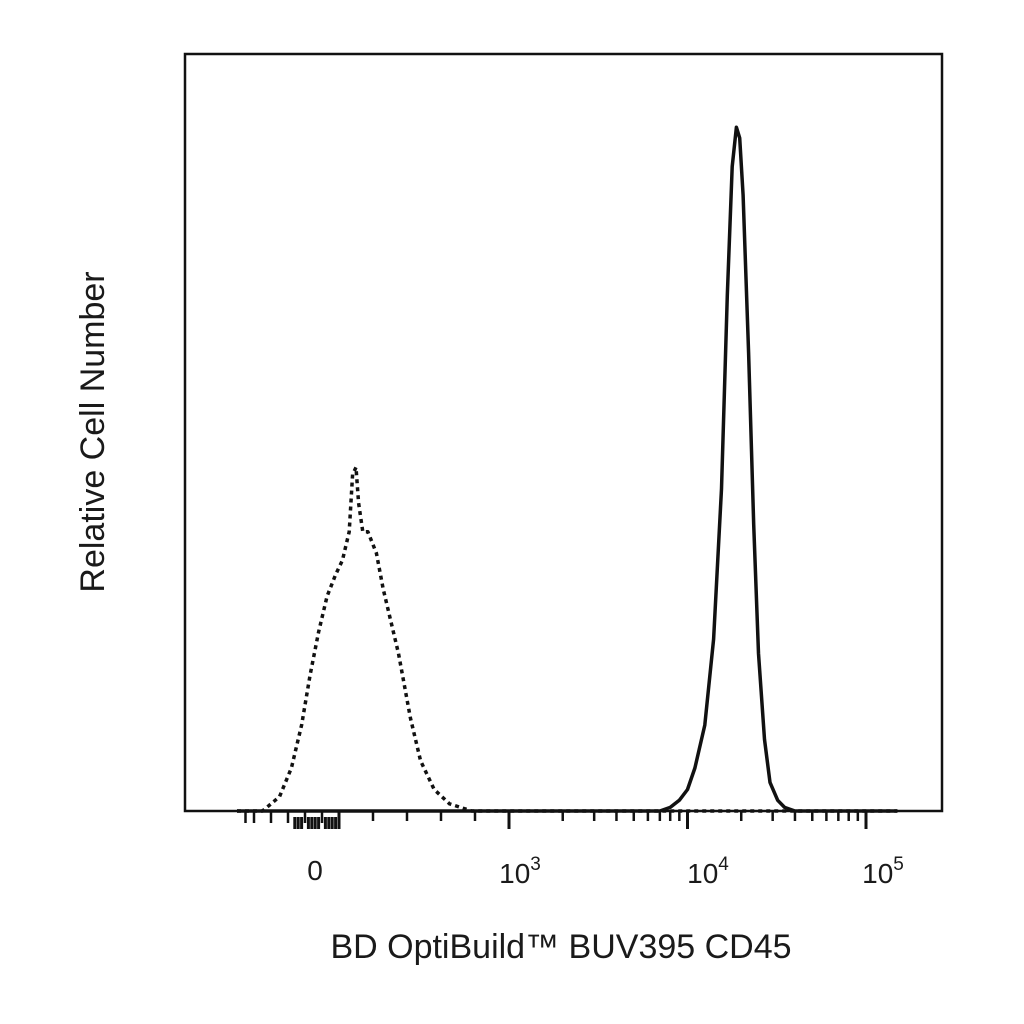  I want to click on x-major-ticks, so click(602, 820).